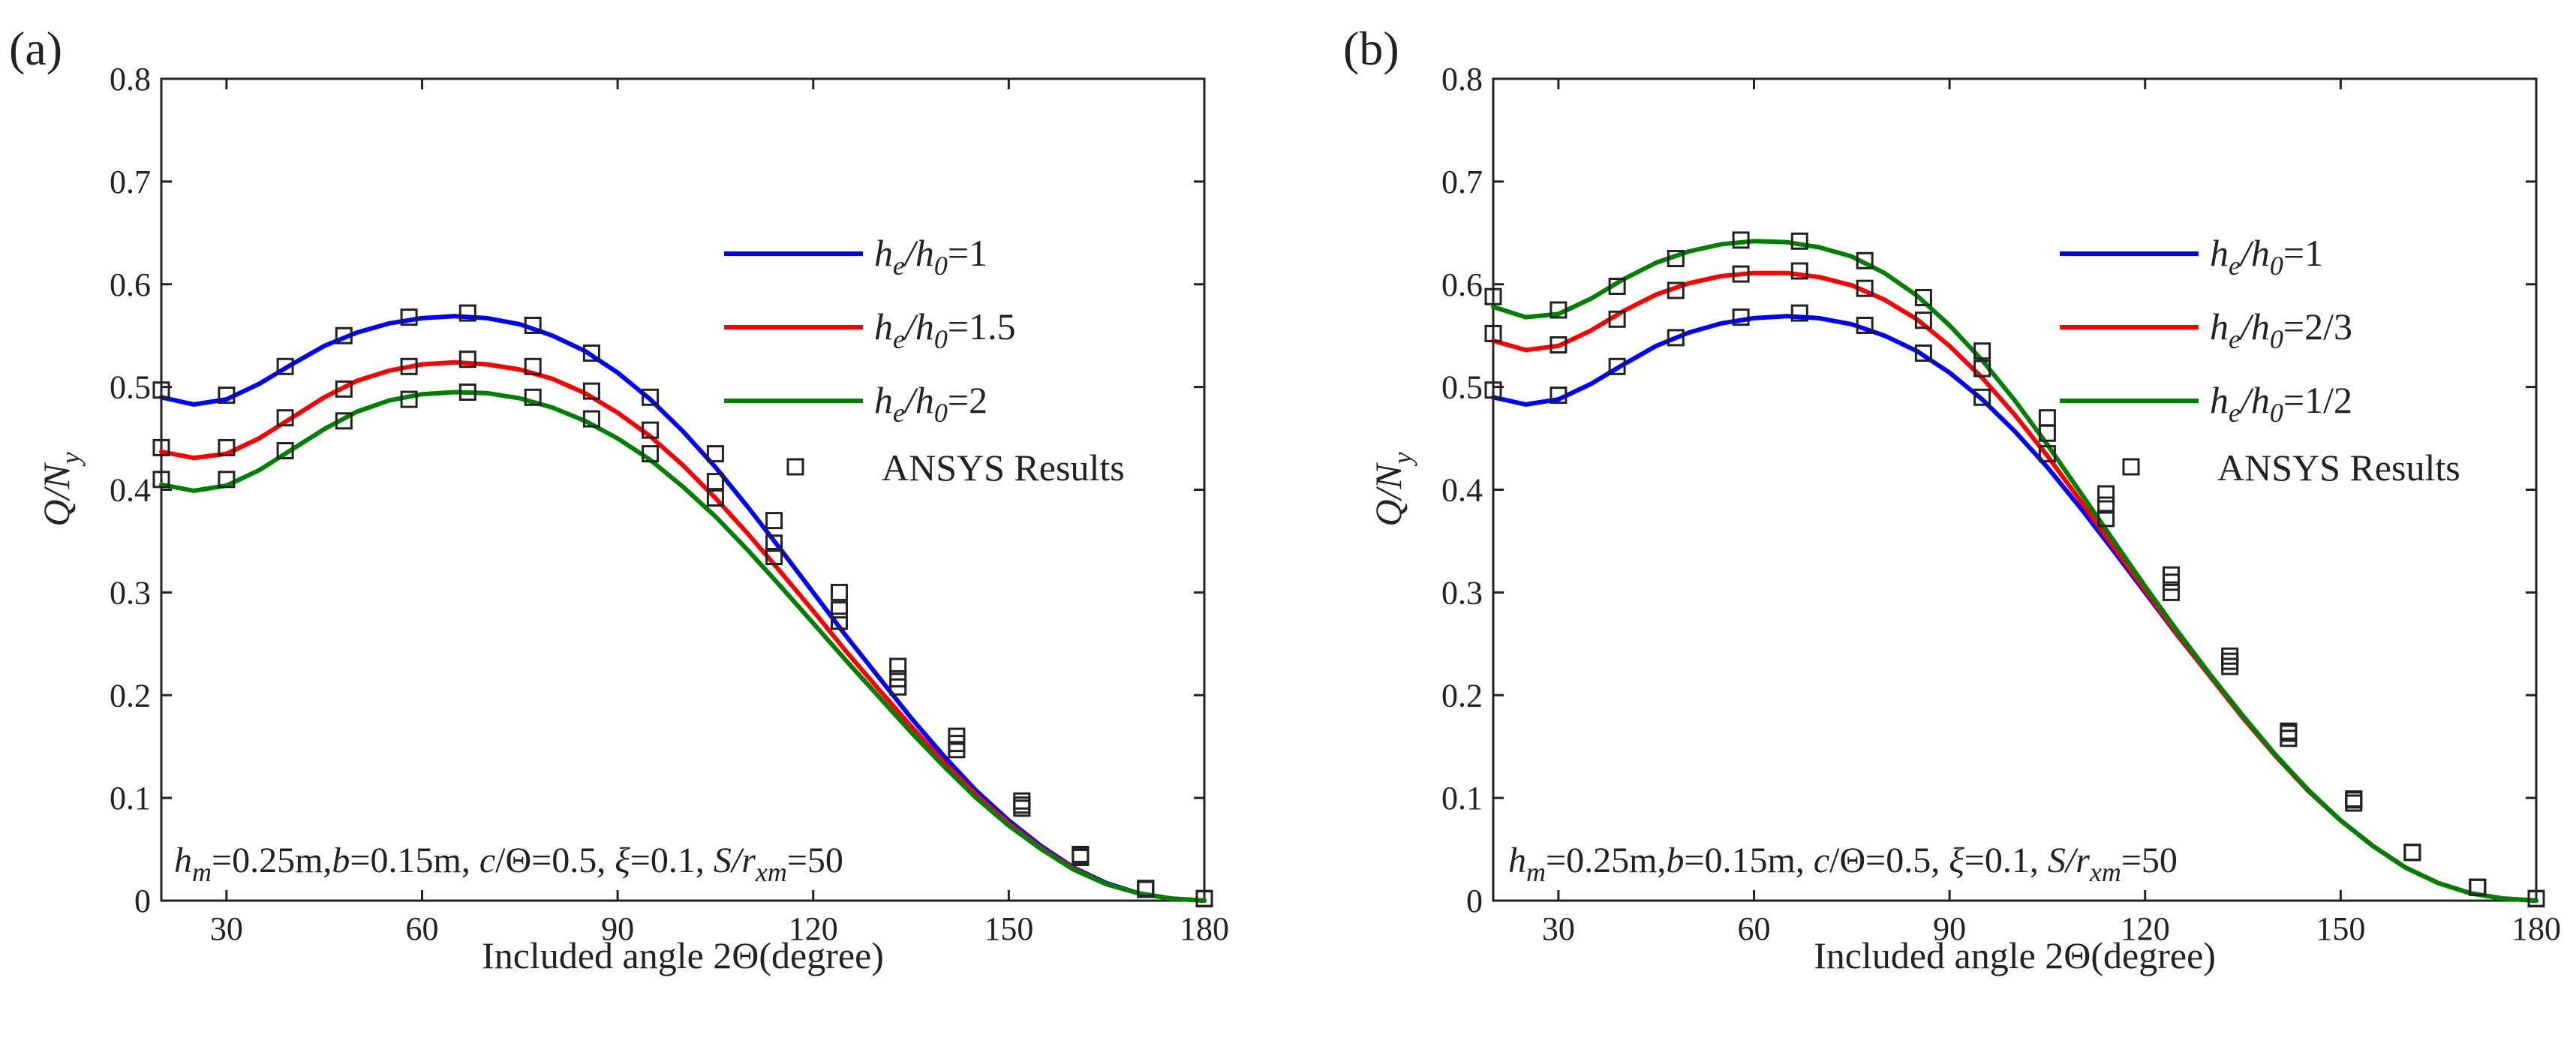  I want to click on legend-label-a-0: he/h0=1, so click(930, 256).